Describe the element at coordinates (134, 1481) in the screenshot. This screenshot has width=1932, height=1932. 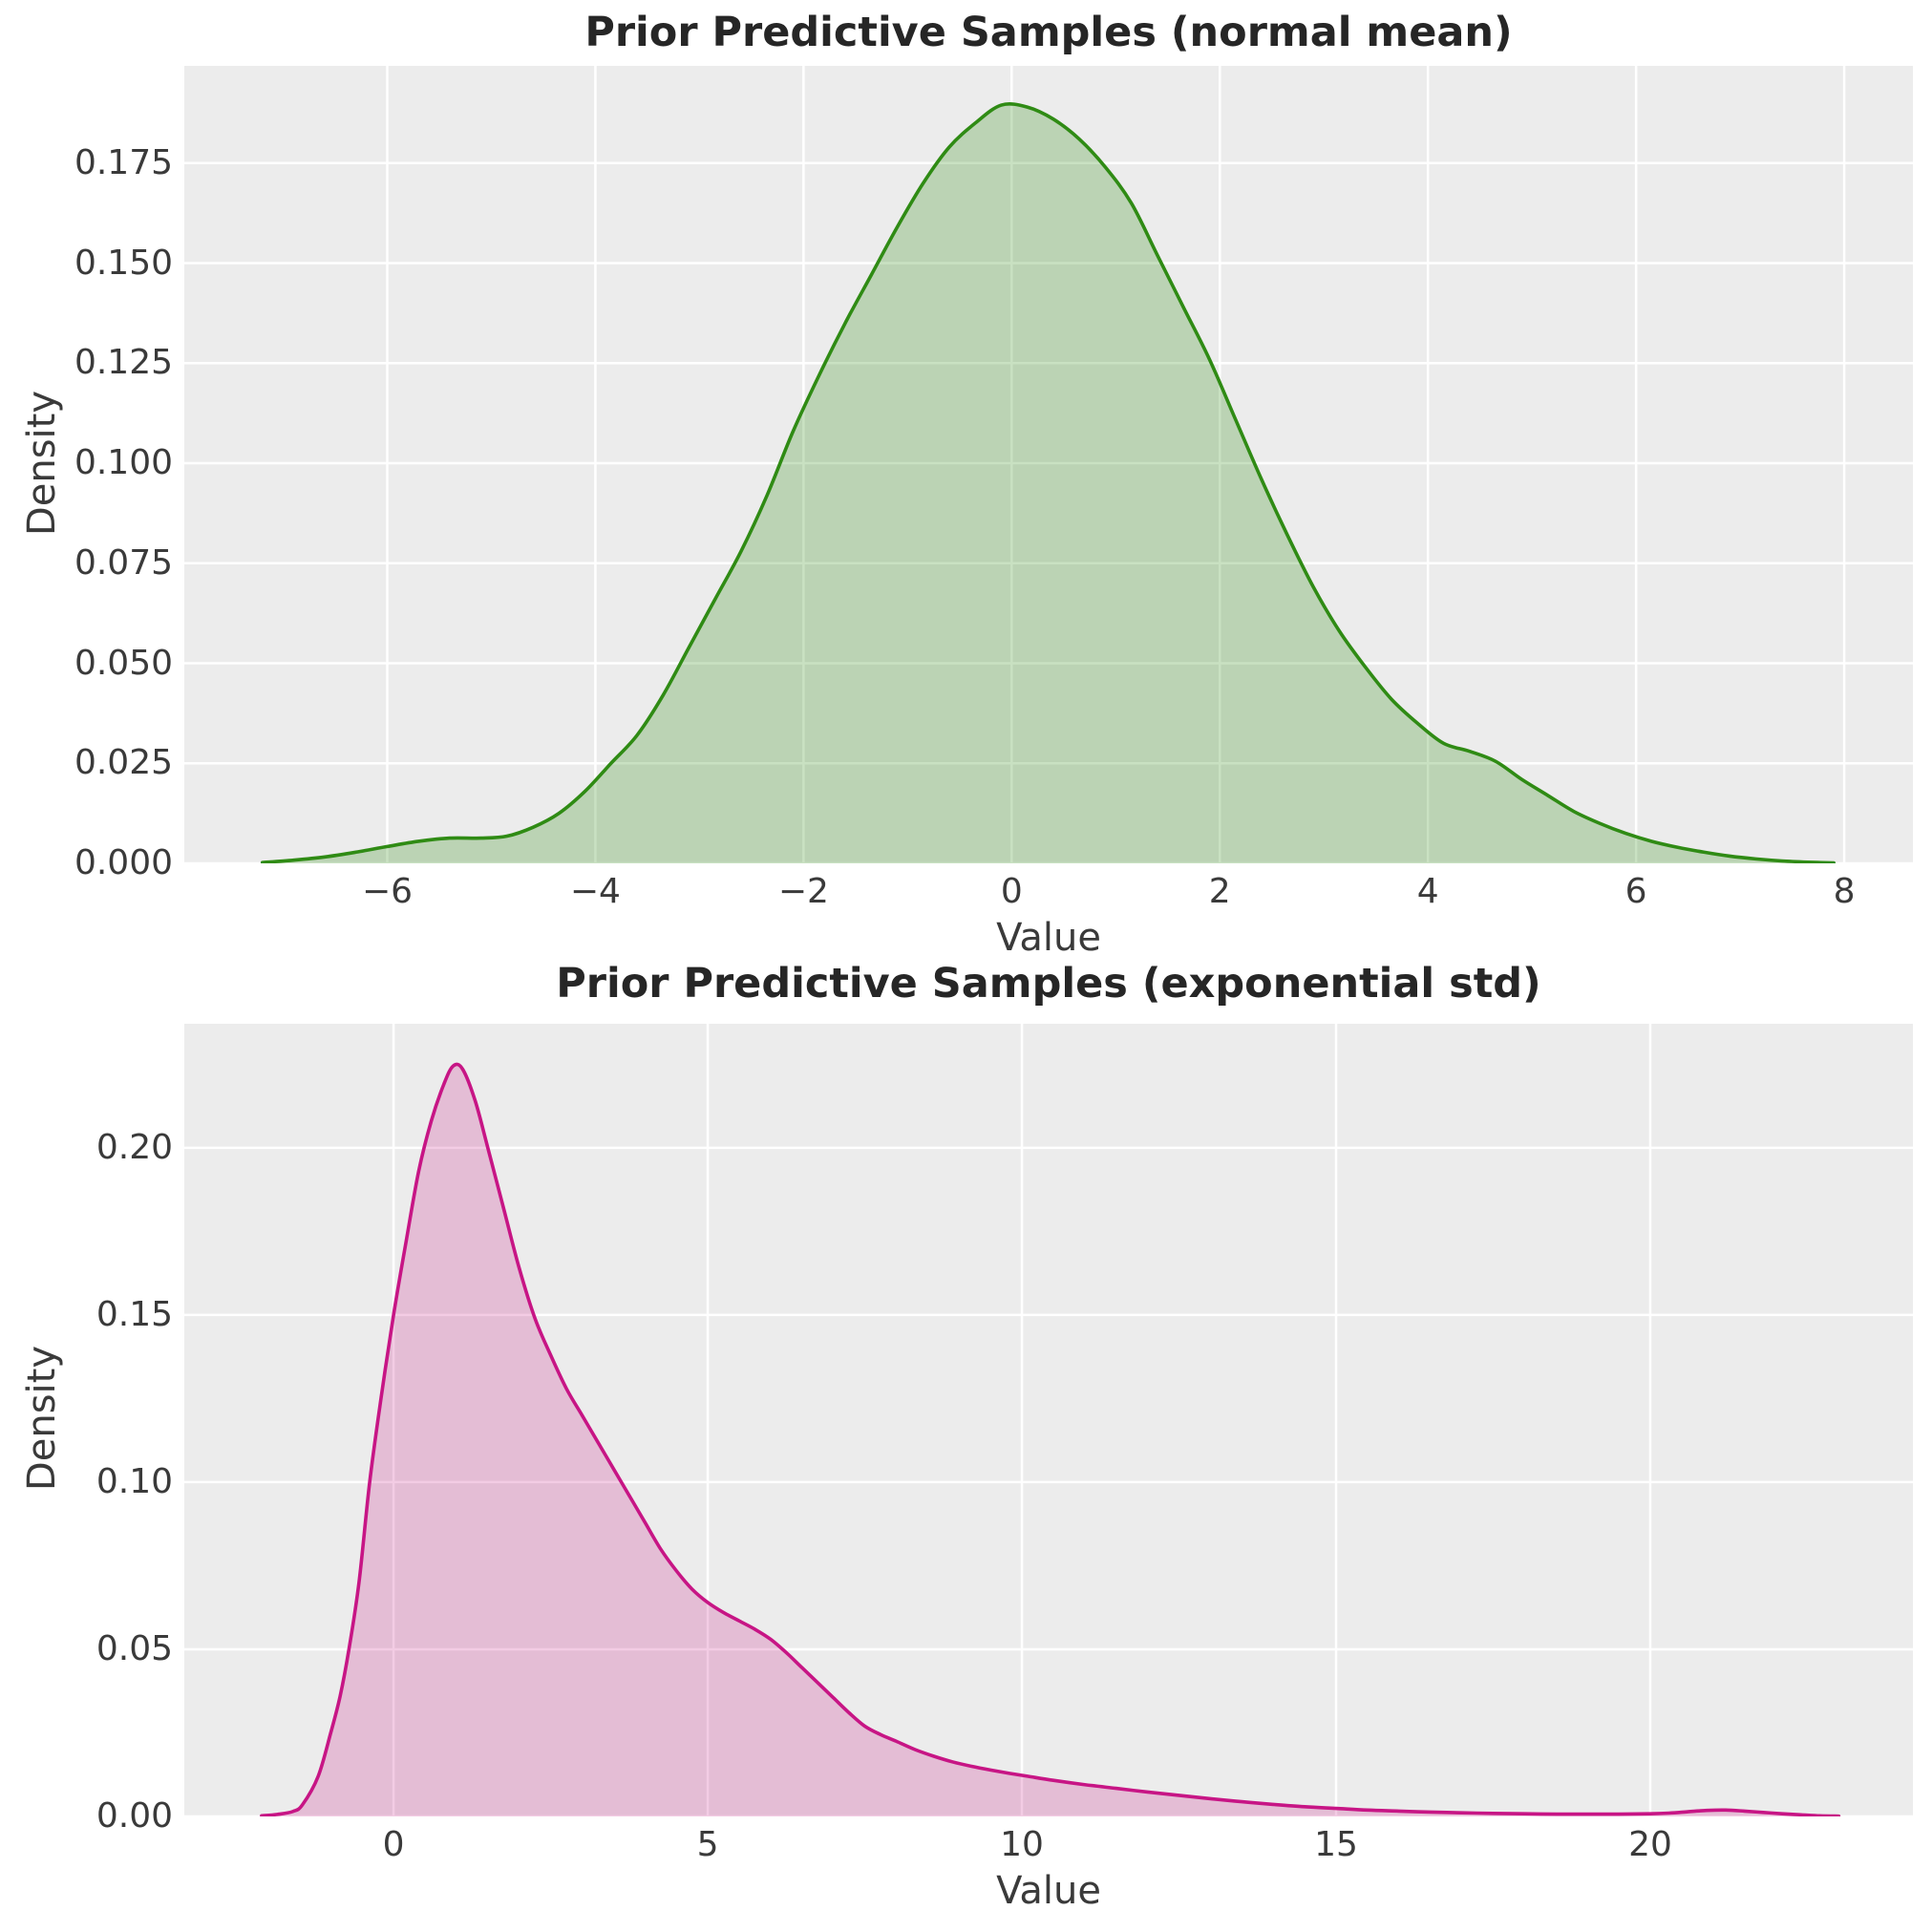
I see `y-tick-label: 0.10` at that location.